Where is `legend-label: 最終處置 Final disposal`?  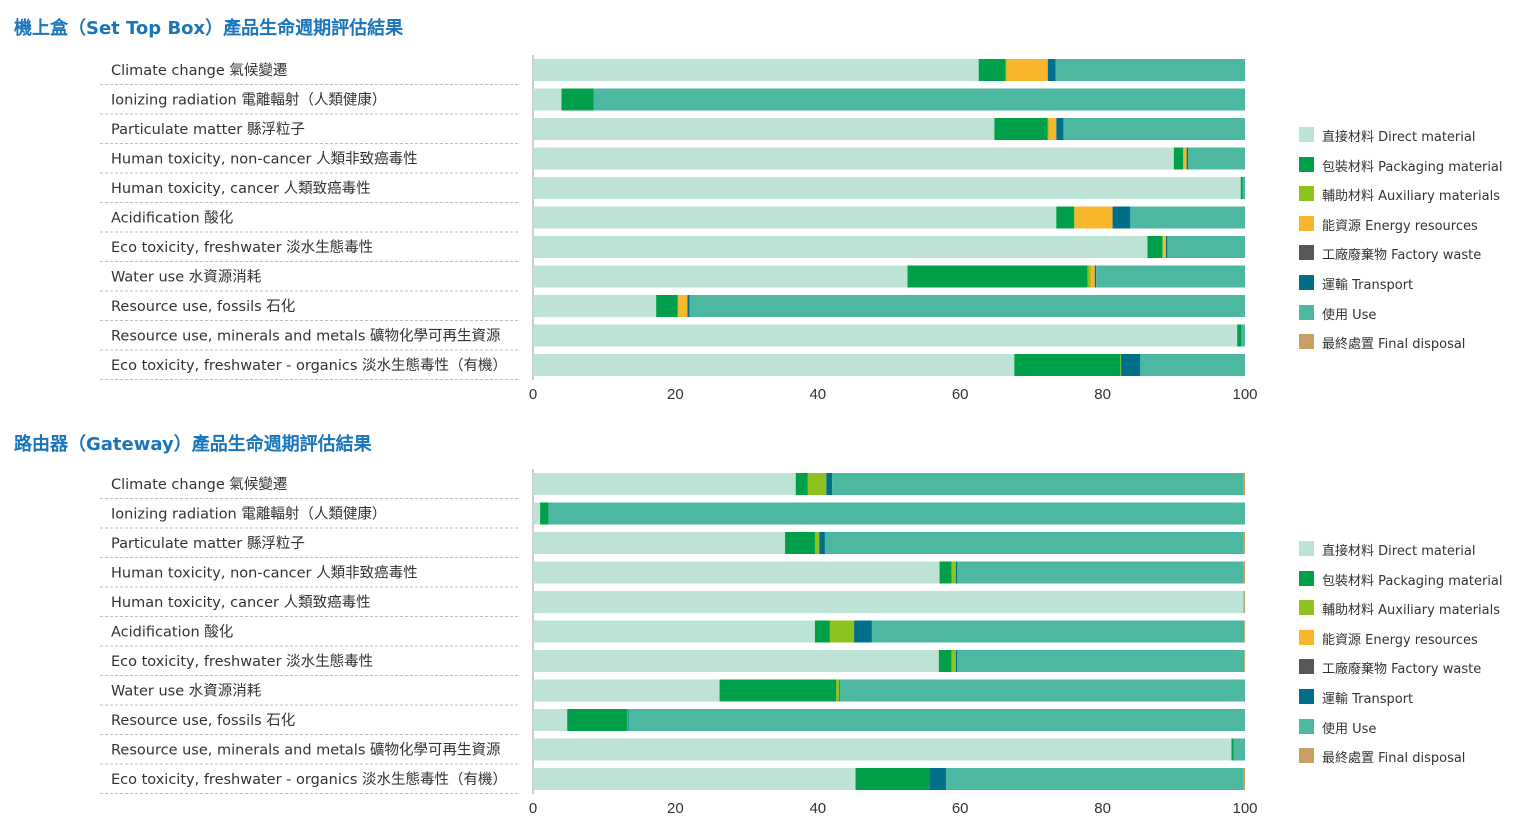
legend-label: 最終處置 Final disposal is located at coordinates (1394, 759).